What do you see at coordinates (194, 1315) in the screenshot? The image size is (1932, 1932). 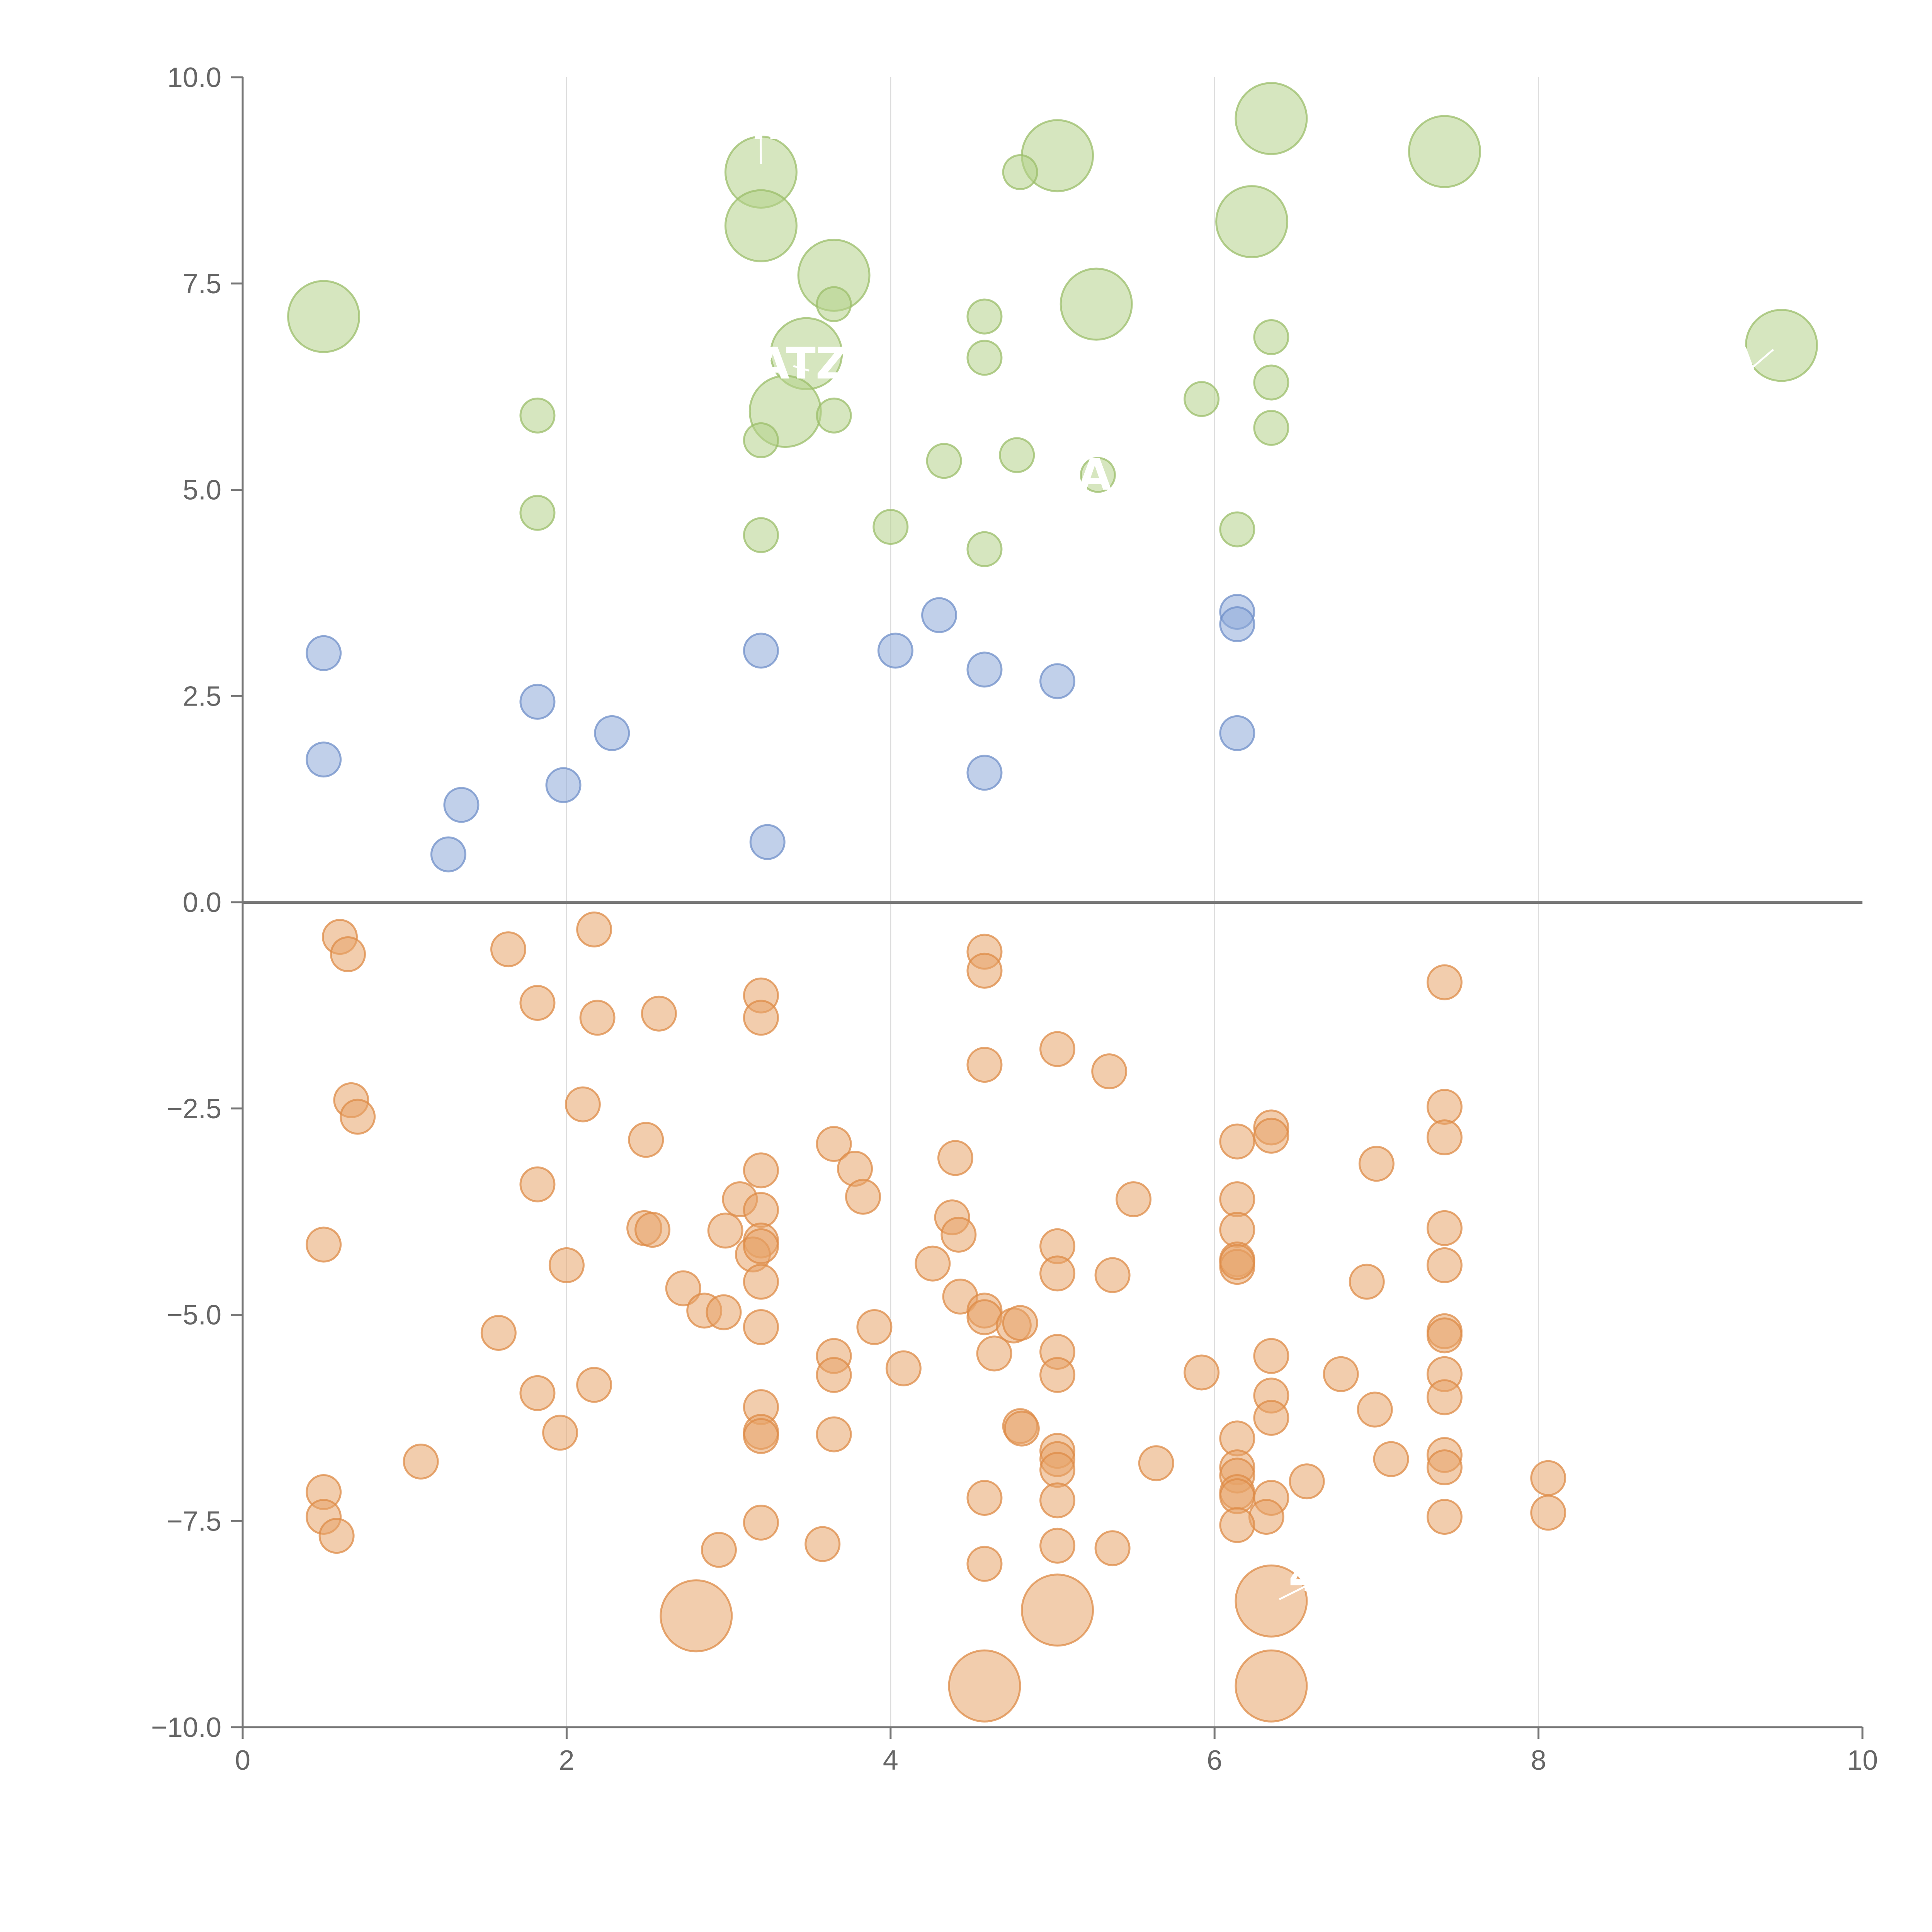 I see `y-tick-label: −5.0` at bounding box center [194, 1315].